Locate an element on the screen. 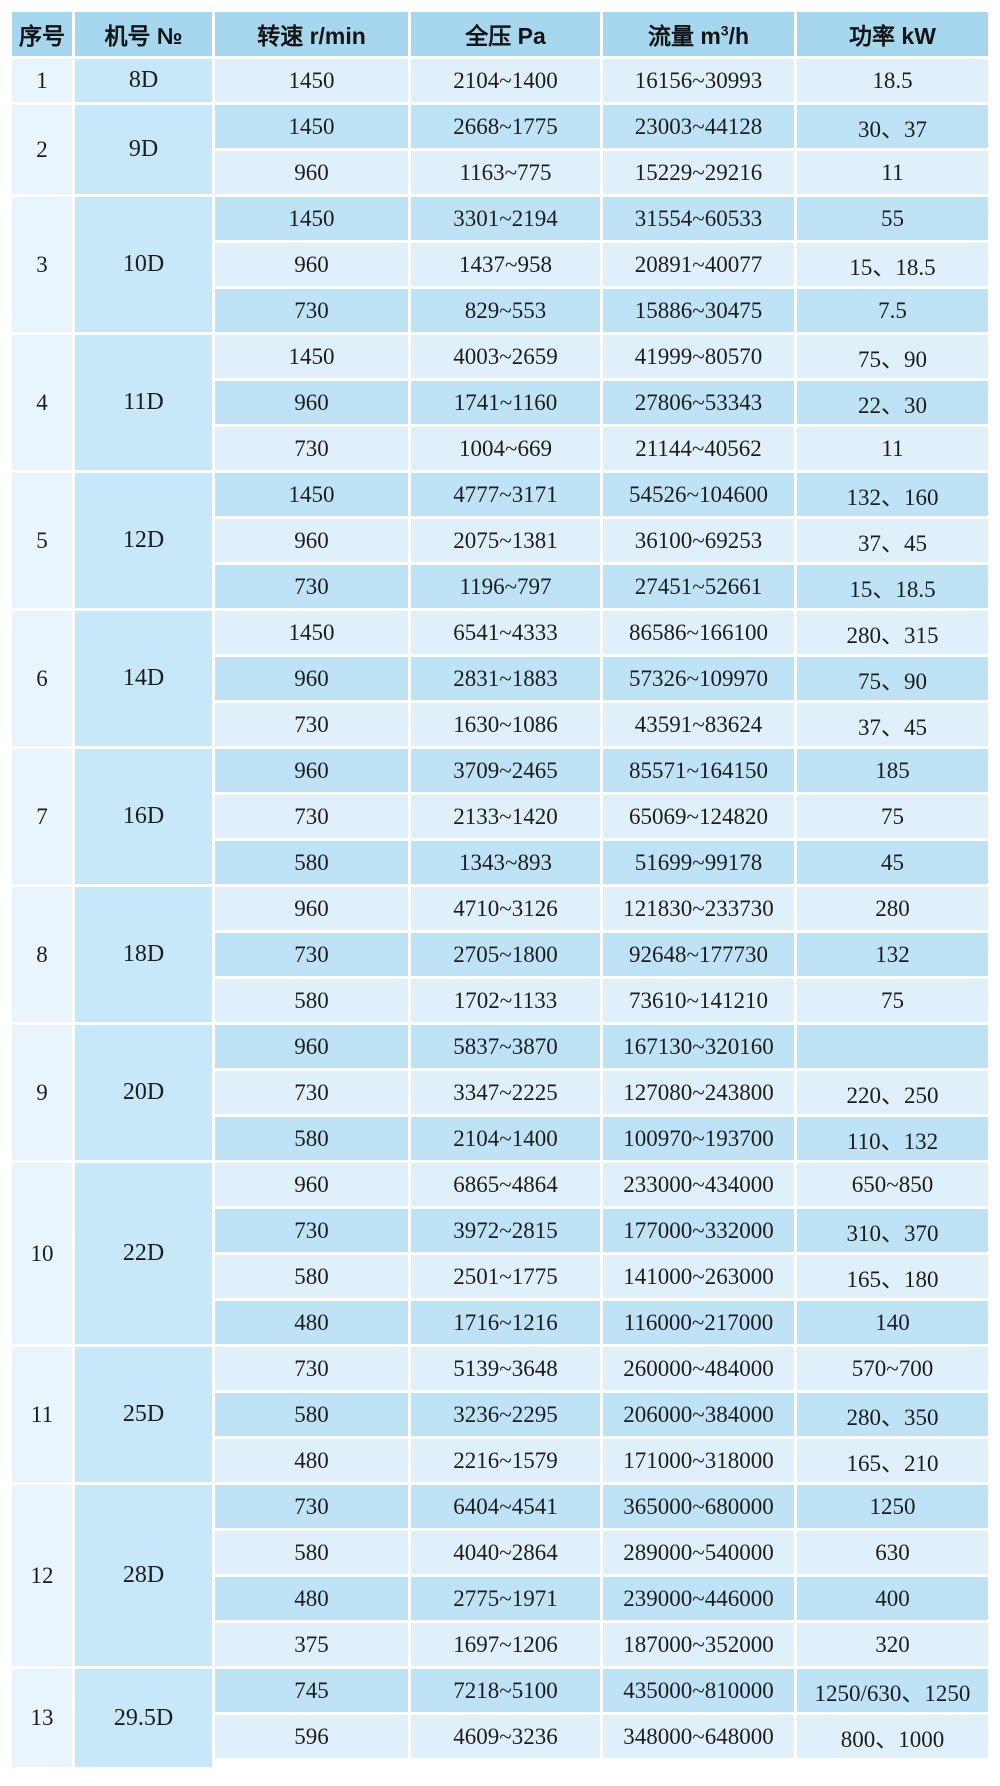  pressure-cell: 2104~1400 is located at coordinates (505, 1138).